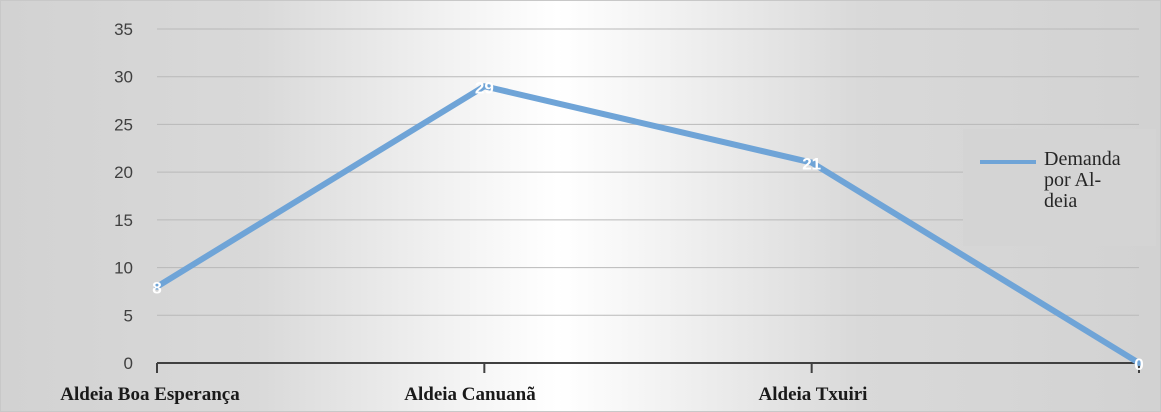 The height and width of the screenshot is (412, 1161). What do you see at coordinates (123, 268) in the screenshot?
I see `y-tick-label: 10` at bounding box center [123, 268].